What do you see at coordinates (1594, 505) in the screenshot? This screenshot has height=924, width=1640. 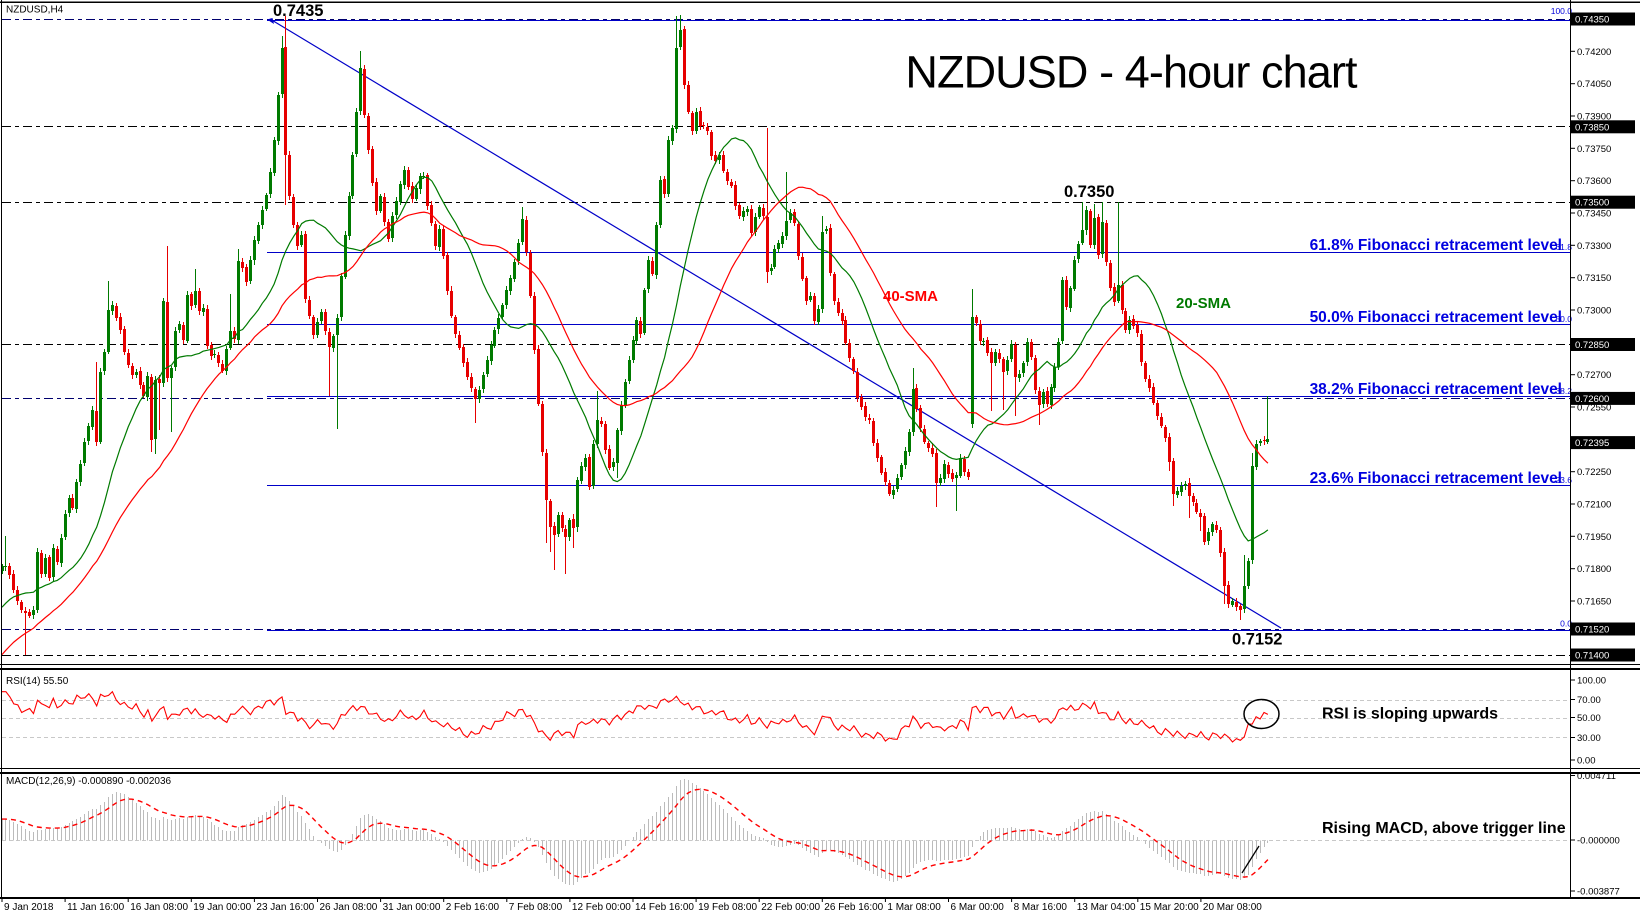 I see `svg-text: 0.72100` at bounding box center [1594, 505].